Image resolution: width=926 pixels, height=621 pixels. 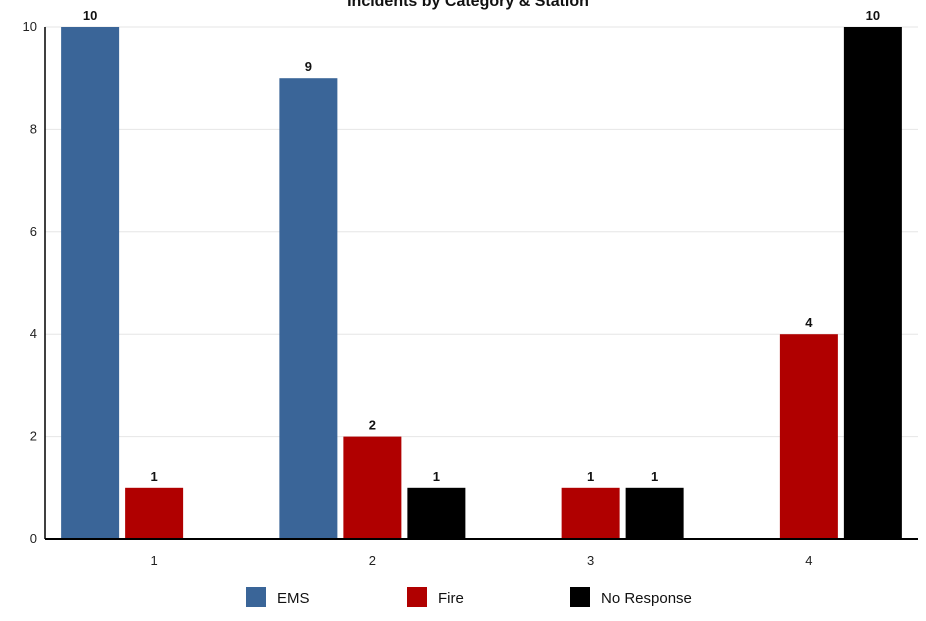 I want to click on data-label: 4, so click(x=809, y=322).